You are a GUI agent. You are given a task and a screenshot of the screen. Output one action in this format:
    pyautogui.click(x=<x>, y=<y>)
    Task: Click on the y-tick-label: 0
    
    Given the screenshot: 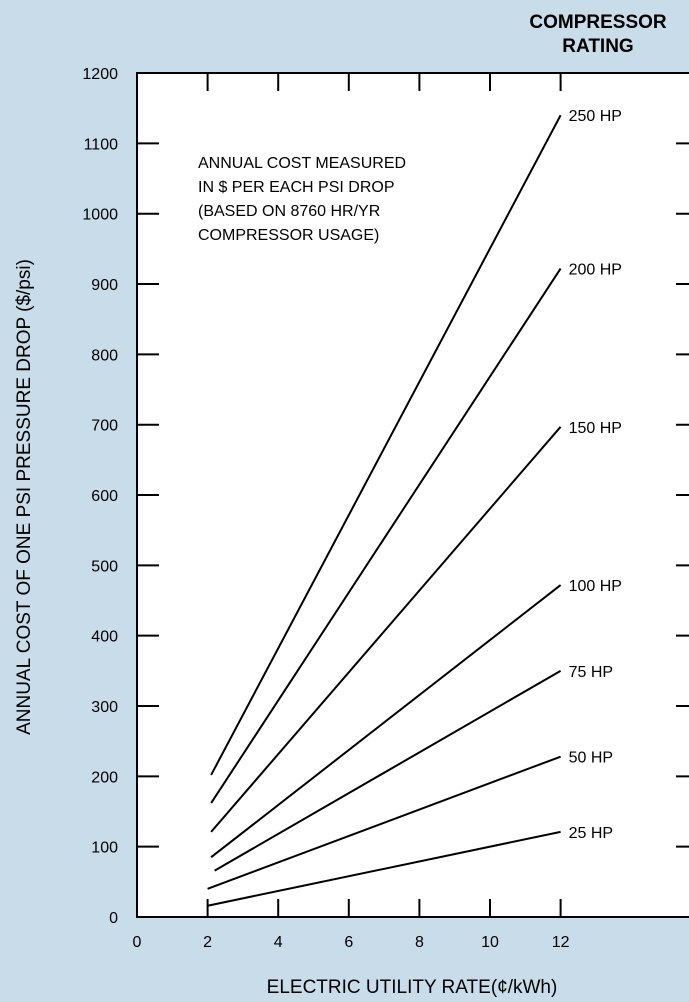 What is the action you would take?
    pyautogui.click(x=113, y=918)
    